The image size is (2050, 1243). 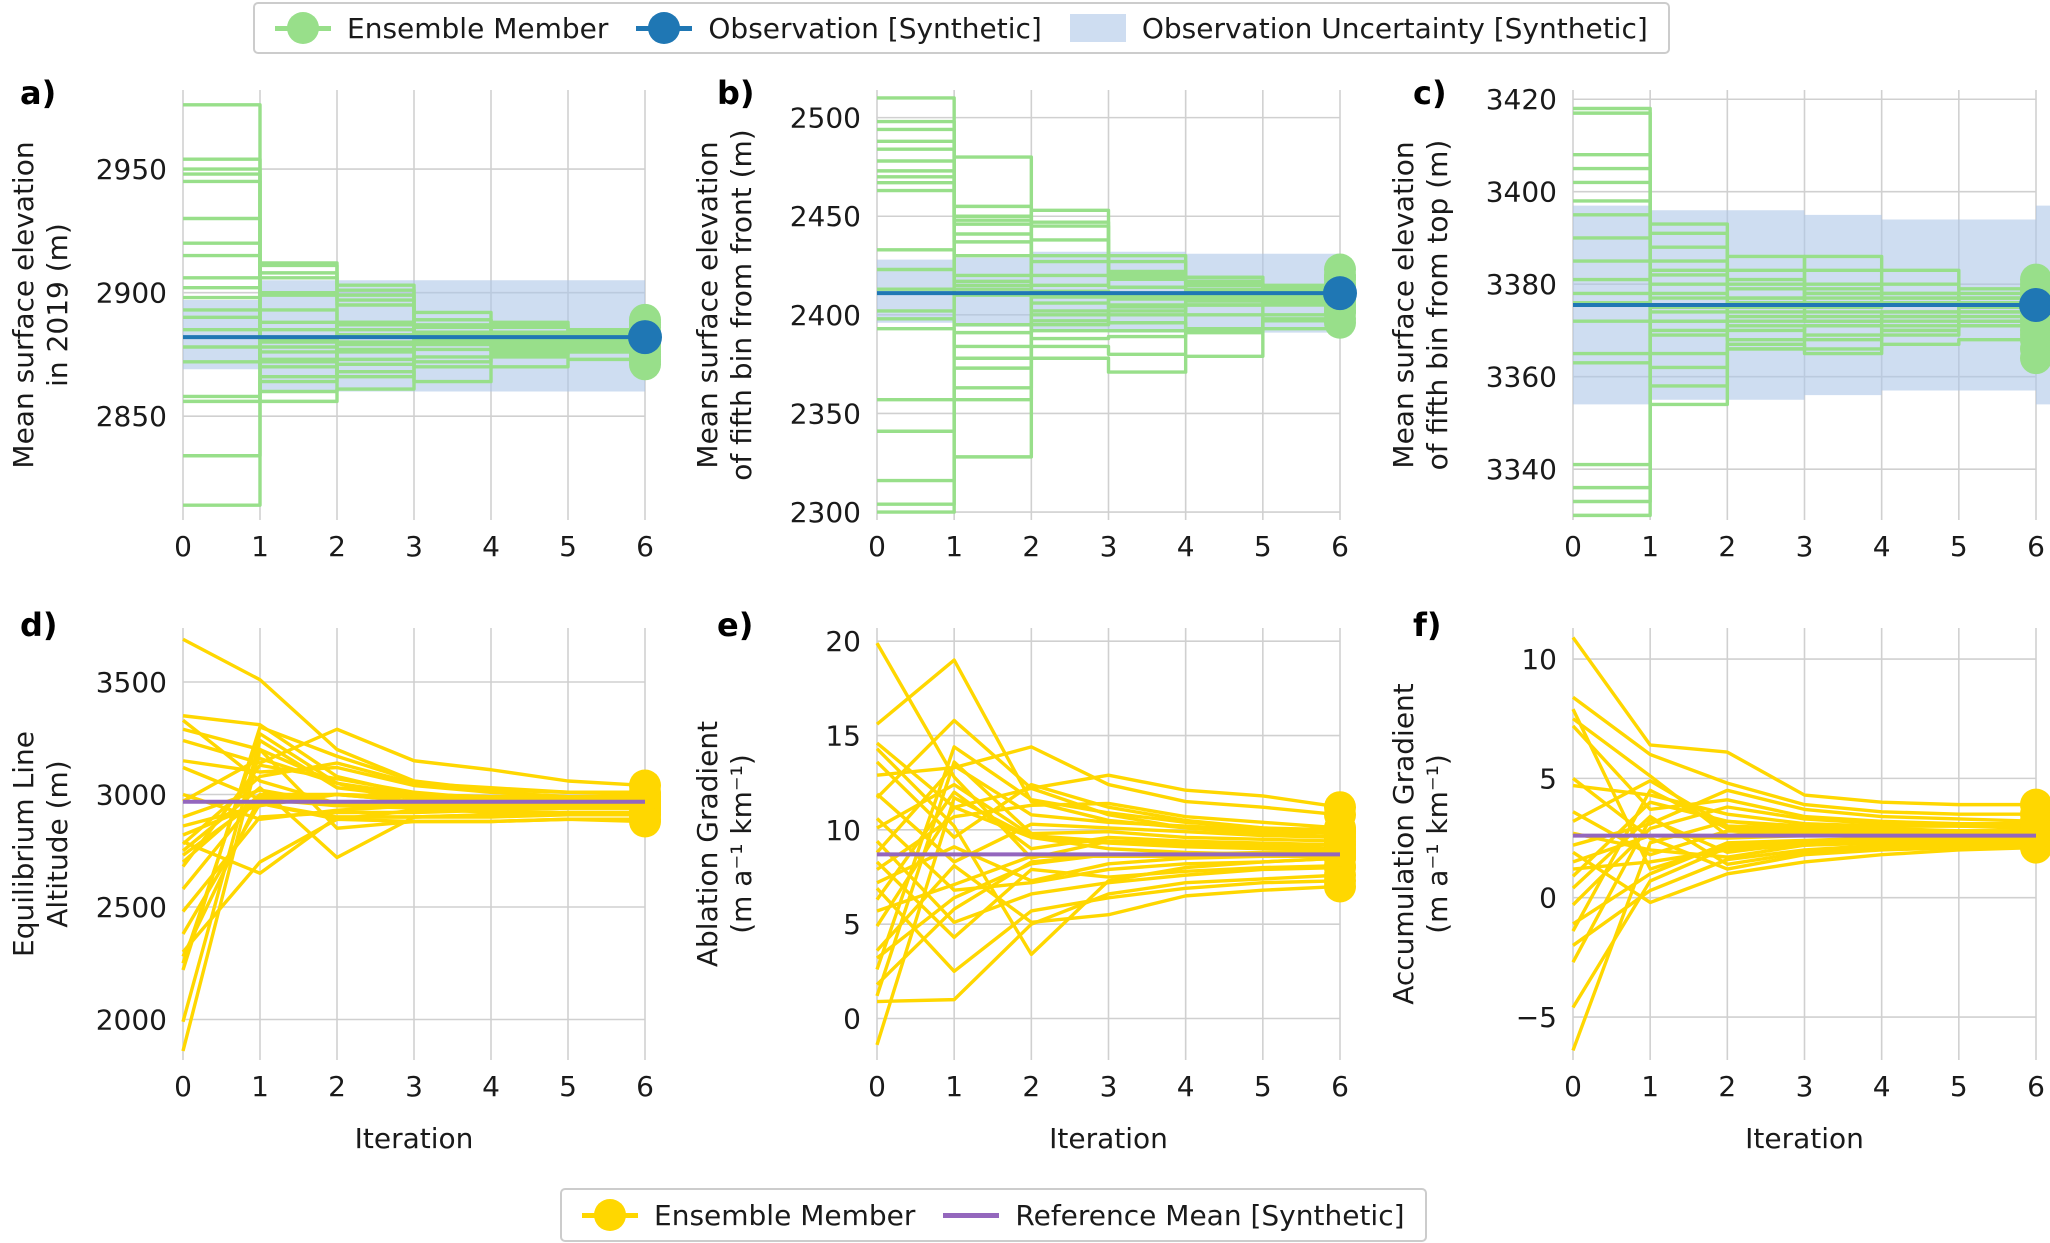 I want to click on legend_top-item-0: Ensemble Member, so click(x=441, y=28).